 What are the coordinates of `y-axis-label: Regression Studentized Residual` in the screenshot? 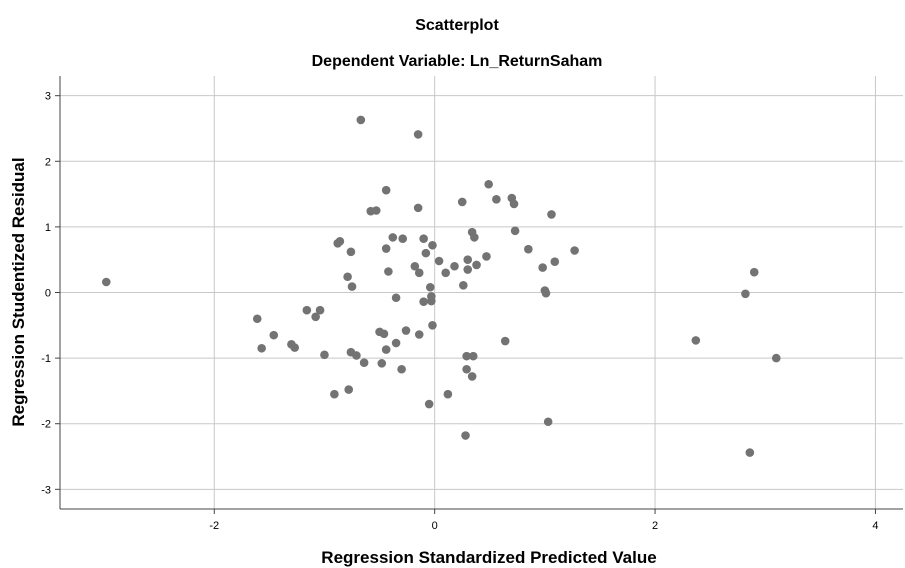 It's located at (18, 291).